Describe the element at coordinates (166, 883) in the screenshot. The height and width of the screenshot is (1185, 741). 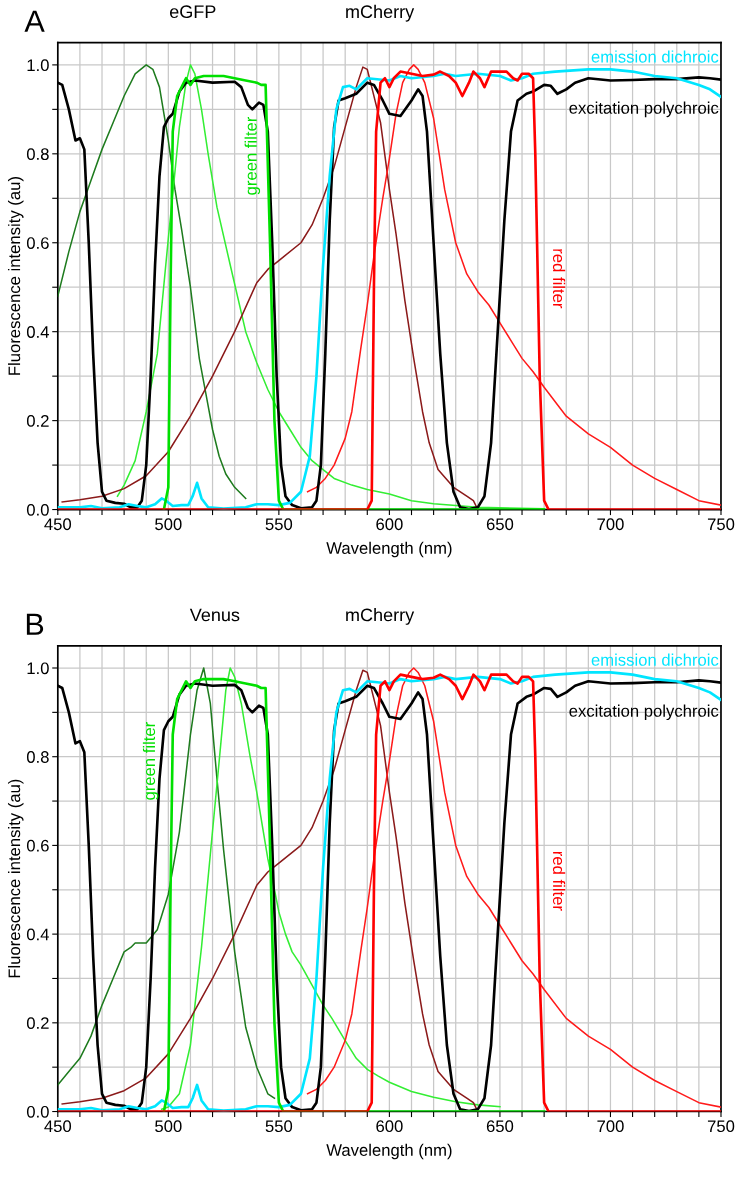
I see `line-series` at that location.